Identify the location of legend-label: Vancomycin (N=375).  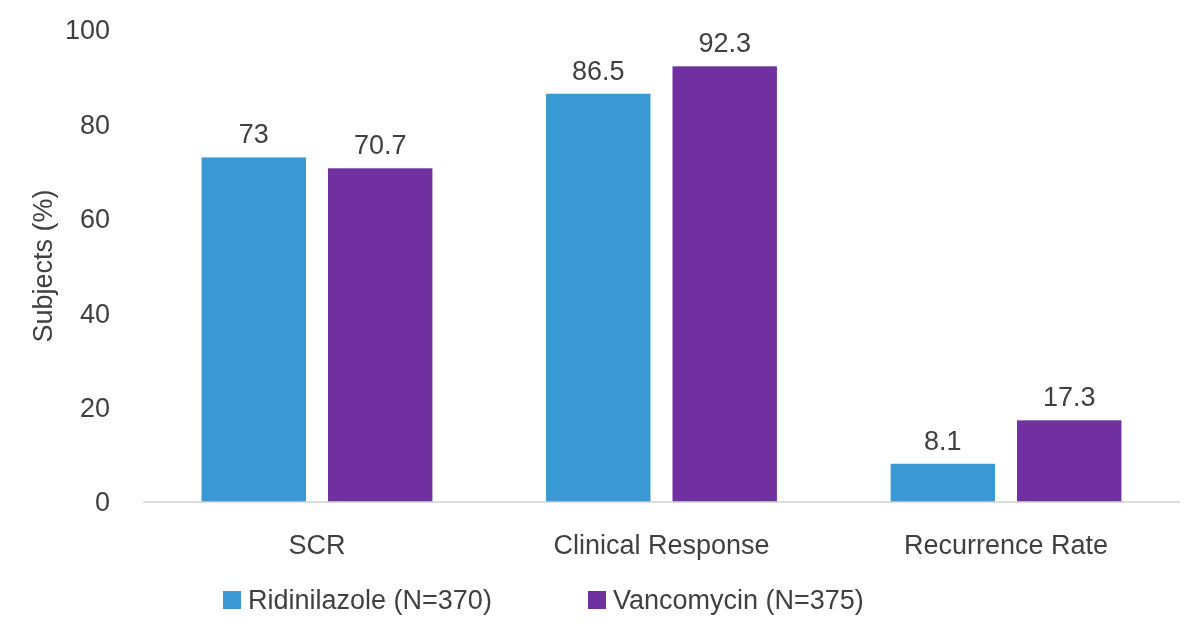
(738, 600).